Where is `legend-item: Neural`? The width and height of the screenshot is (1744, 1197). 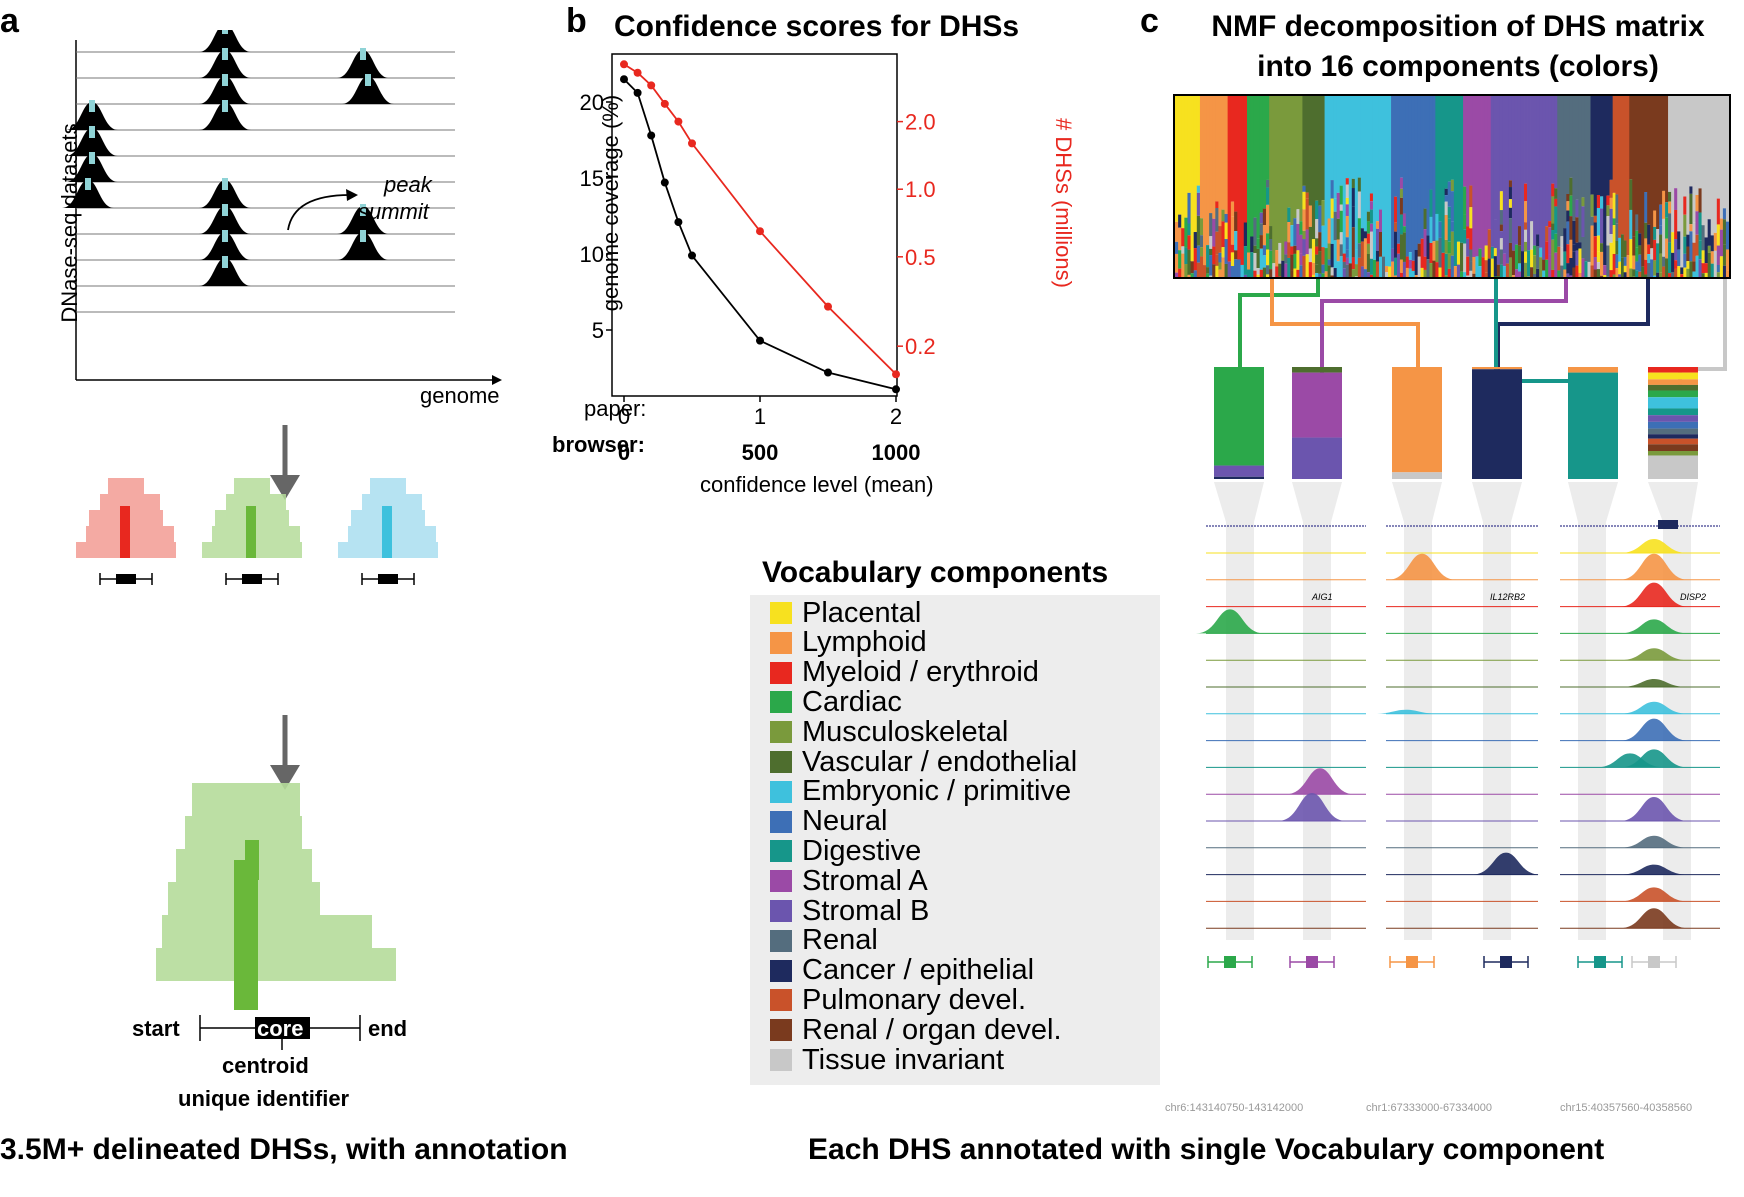 legend-item: Neural is located at coordinates (828, 821).